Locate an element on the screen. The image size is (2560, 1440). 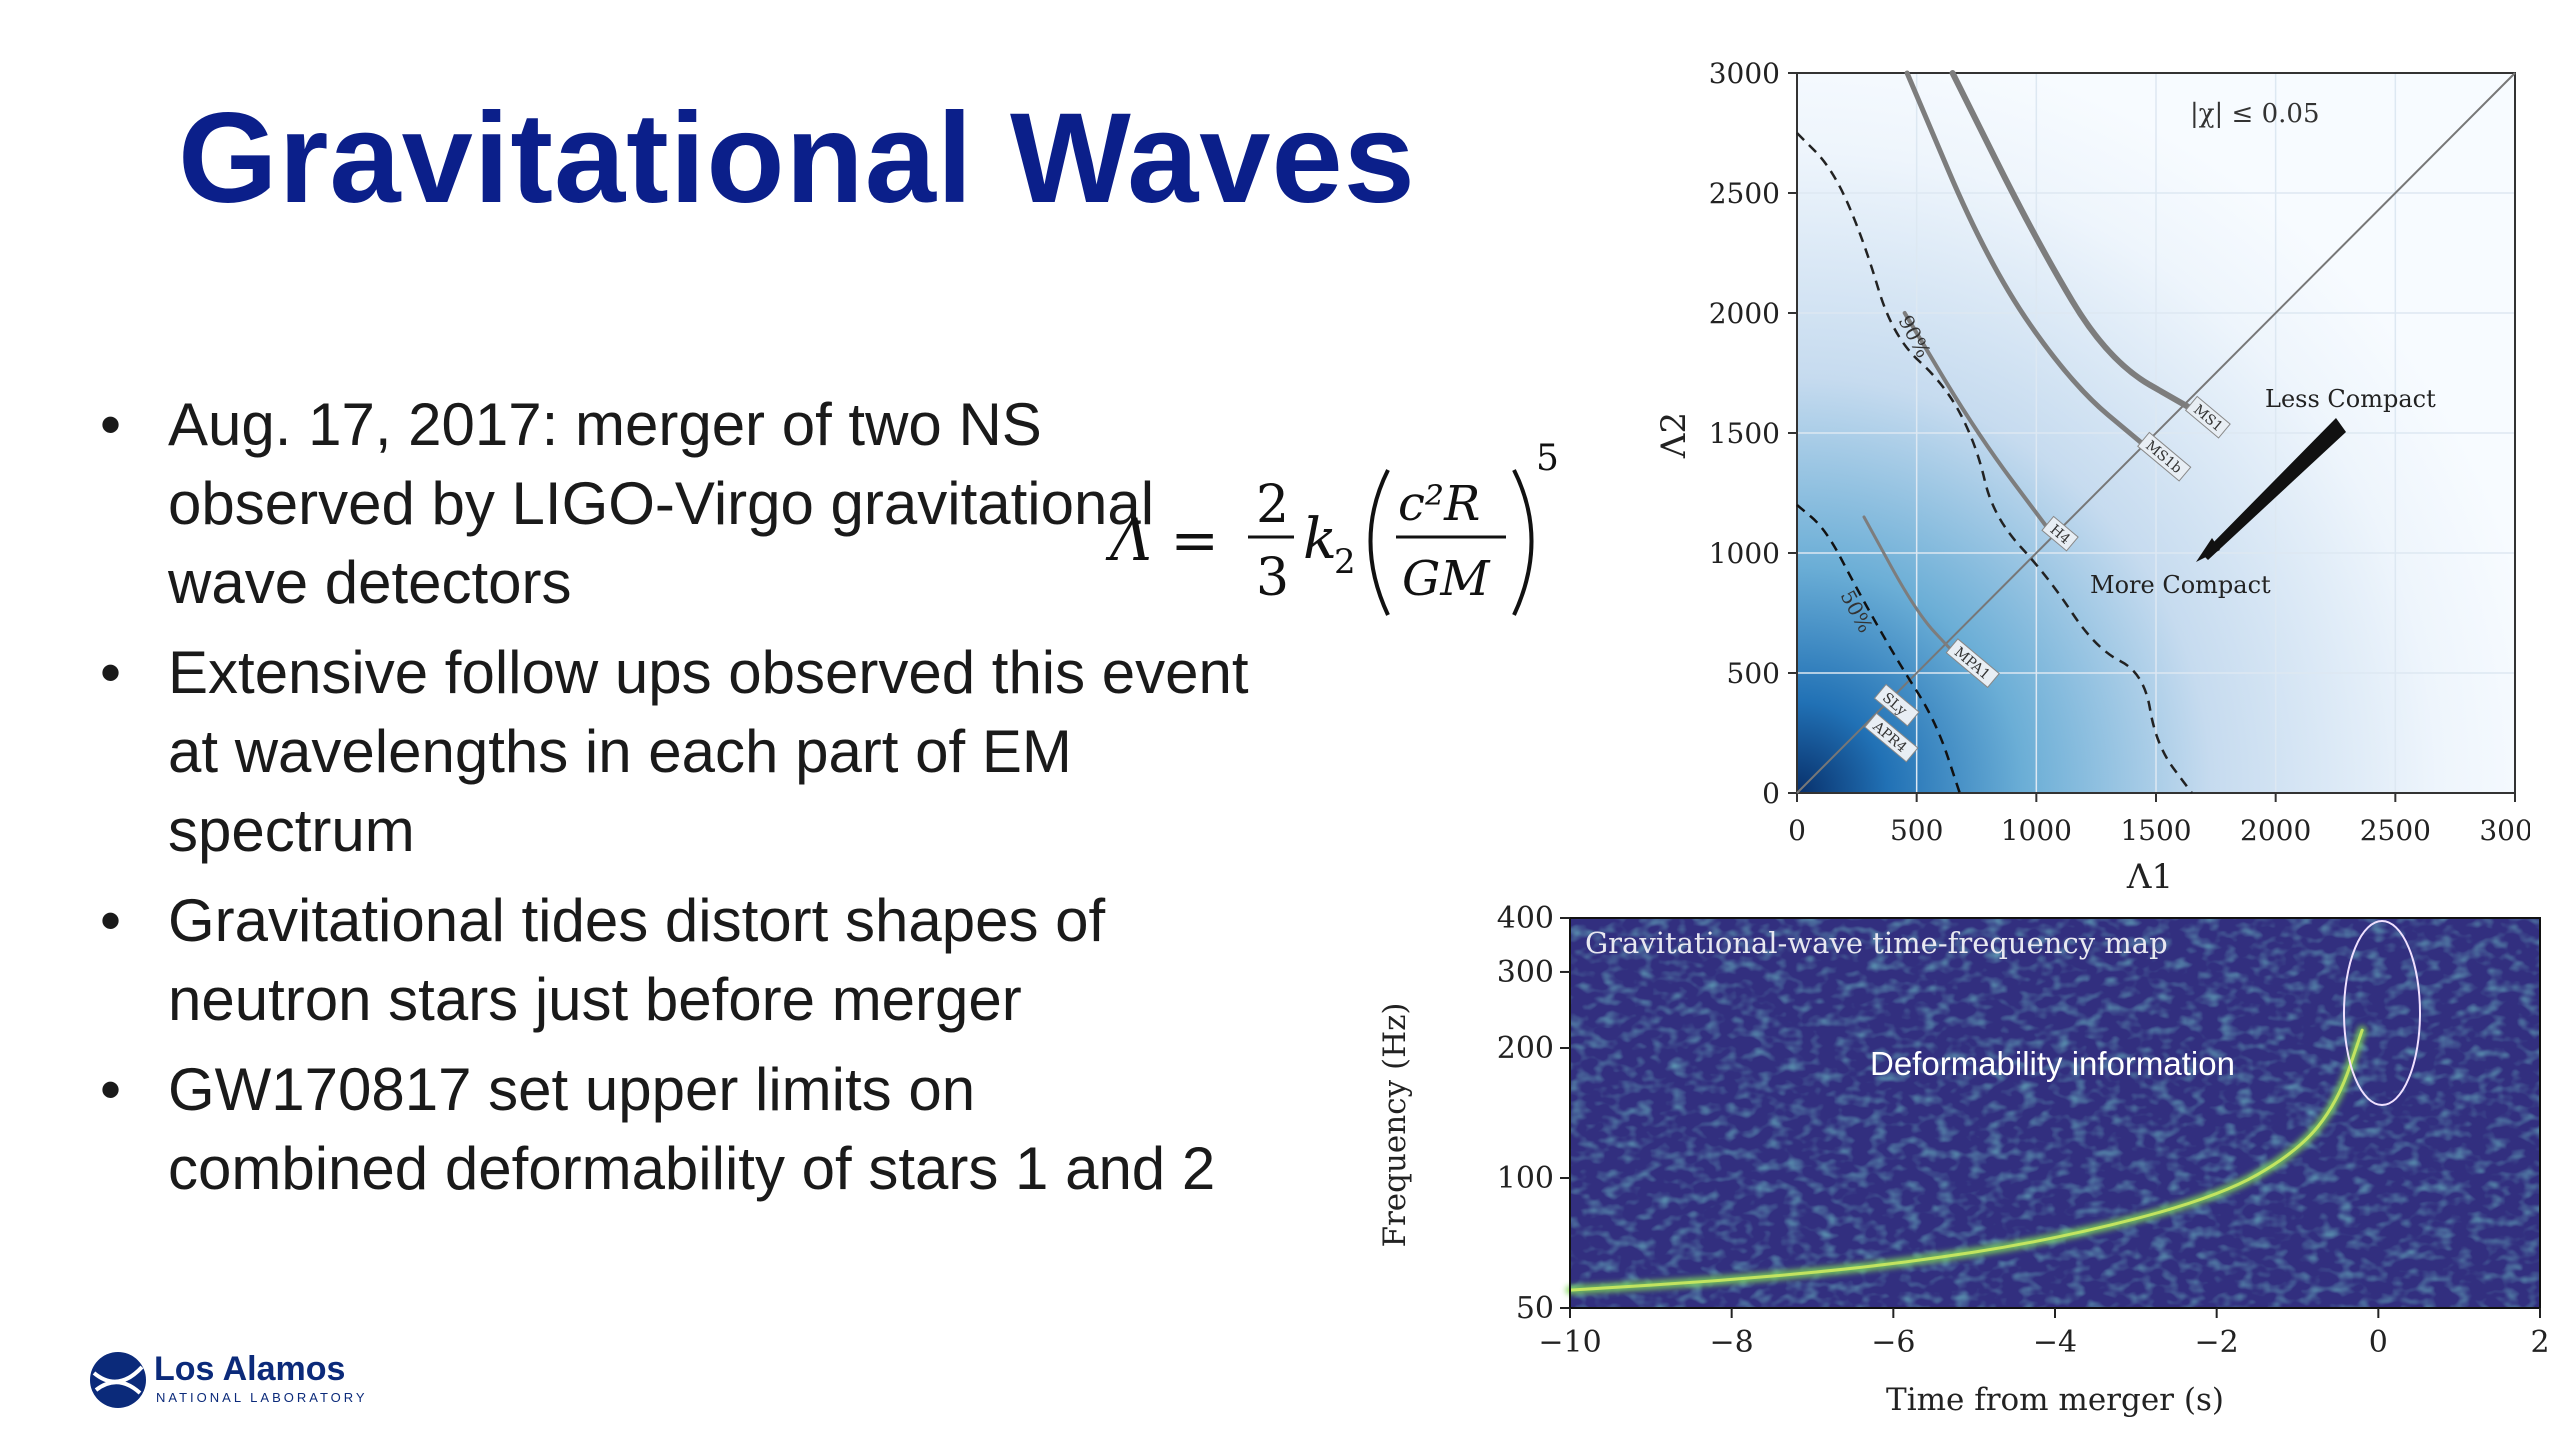
plot-frame is located at coordinates (2156, 433).